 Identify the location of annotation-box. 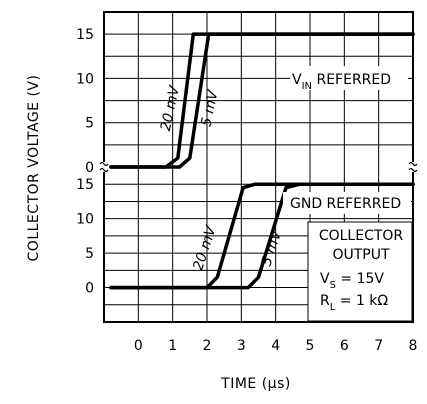
(360, 271).